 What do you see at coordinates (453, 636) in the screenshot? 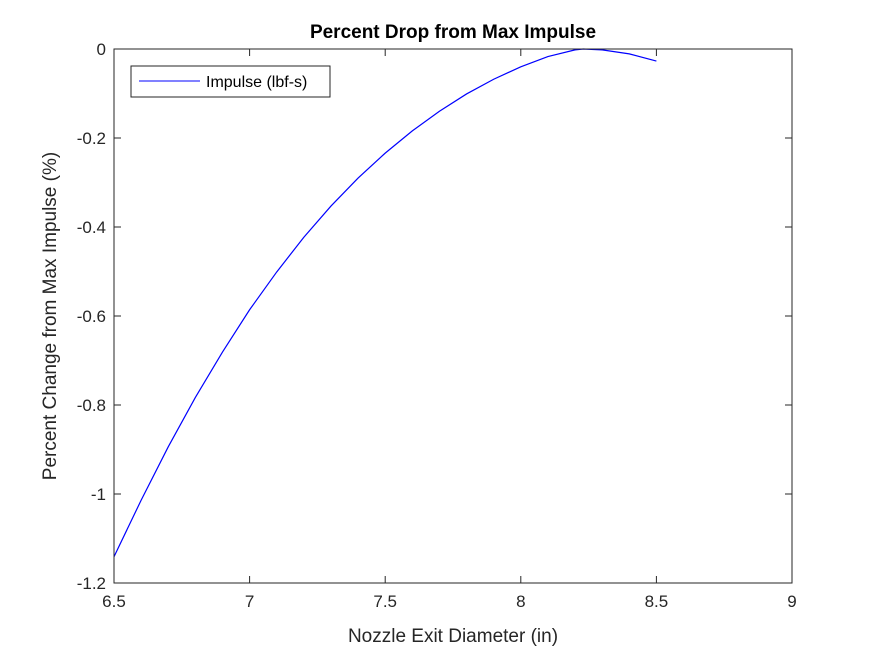
I see `x-axis-label: Nozzle Exit Diameter (in)` at bounding box center [453, 636].